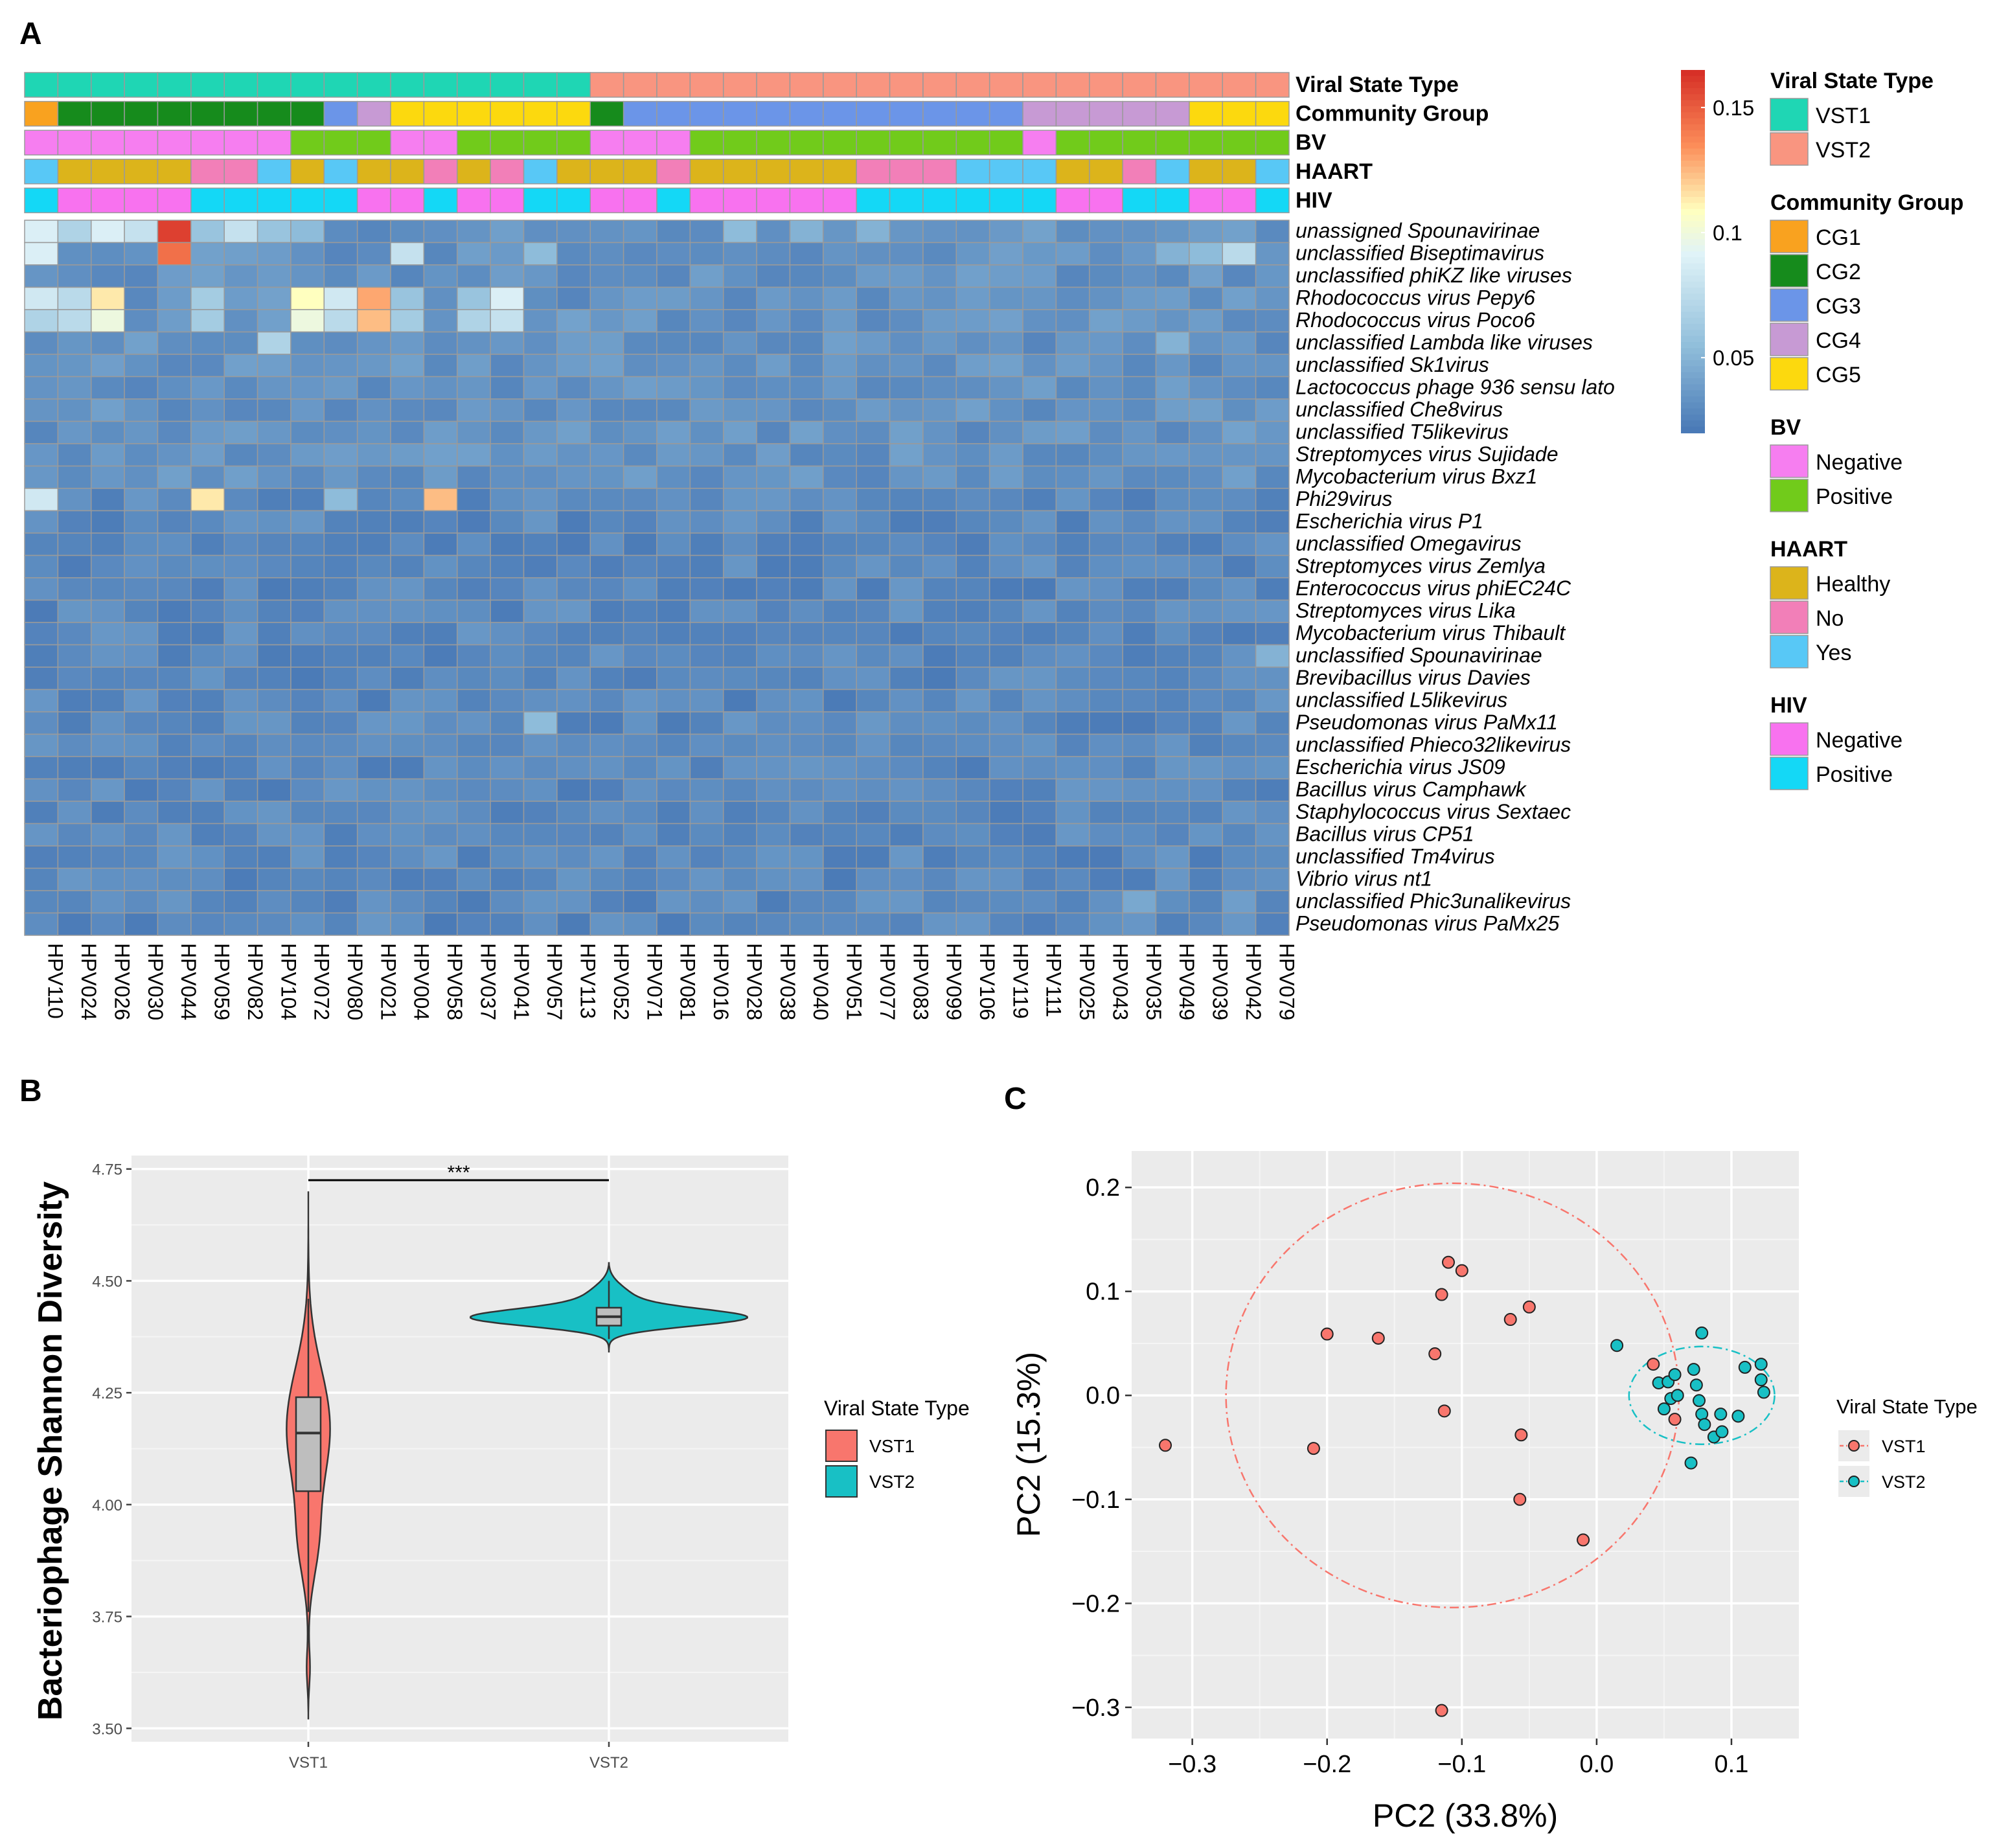 The image size is (1999, 1848). Describe the element at coordinates (51, 1450) in the screenshot. I see `violin-y-axis-label: Bacteriophage Shannon Diversity` at that location.